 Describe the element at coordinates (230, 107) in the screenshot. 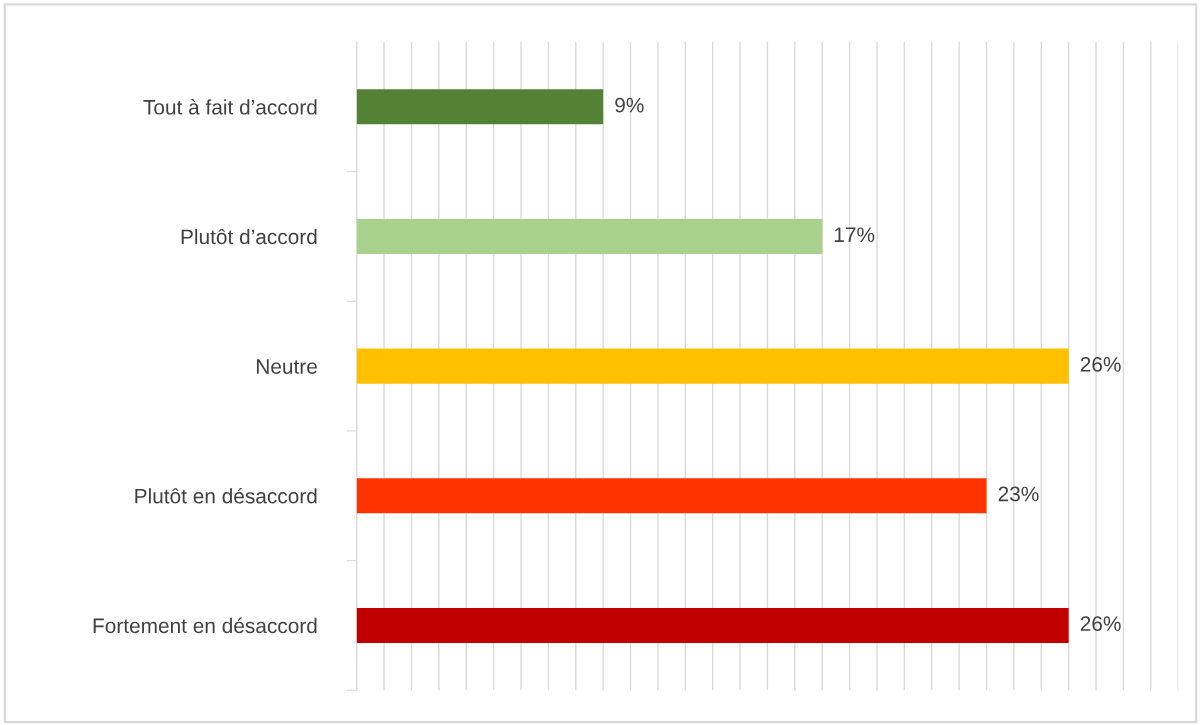

I see `y-tick-label: Tout à fait d’accord` at that location.